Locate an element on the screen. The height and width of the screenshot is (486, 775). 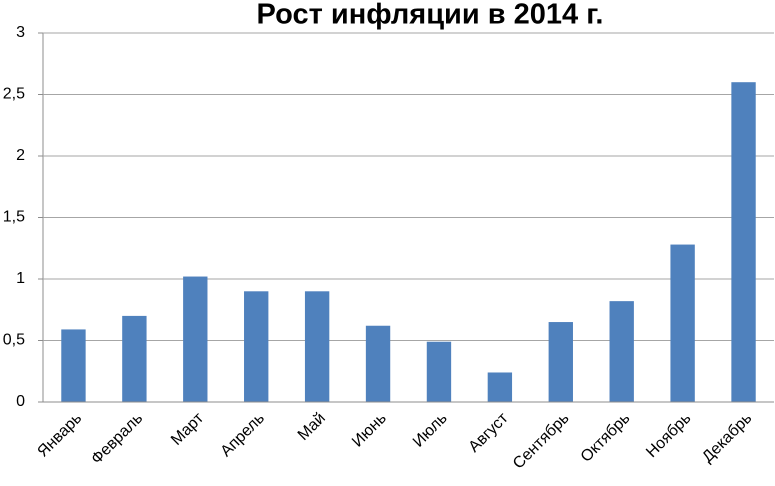
x-tick-label: Март is located at coordinates (188, 429).